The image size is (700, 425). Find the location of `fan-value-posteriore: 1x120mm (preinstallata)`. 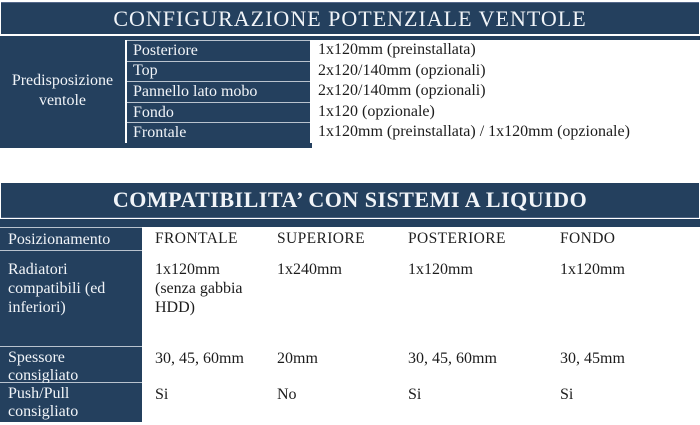

fan-value-posteriore: 1x120mm (preinstallata) is located at coordinates (397, 49).